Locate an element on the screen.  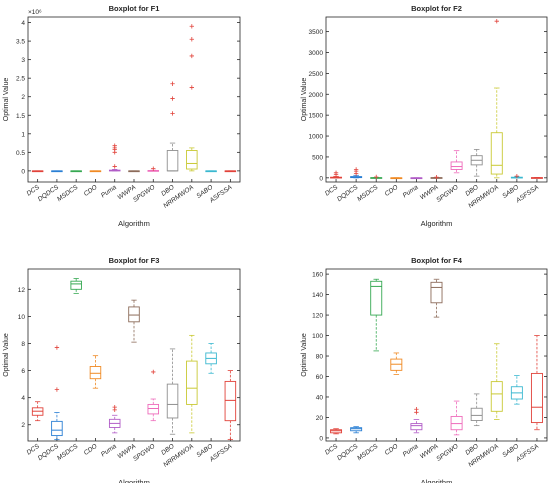
y-tick-label: 120 is located at coordinates (317, 316).